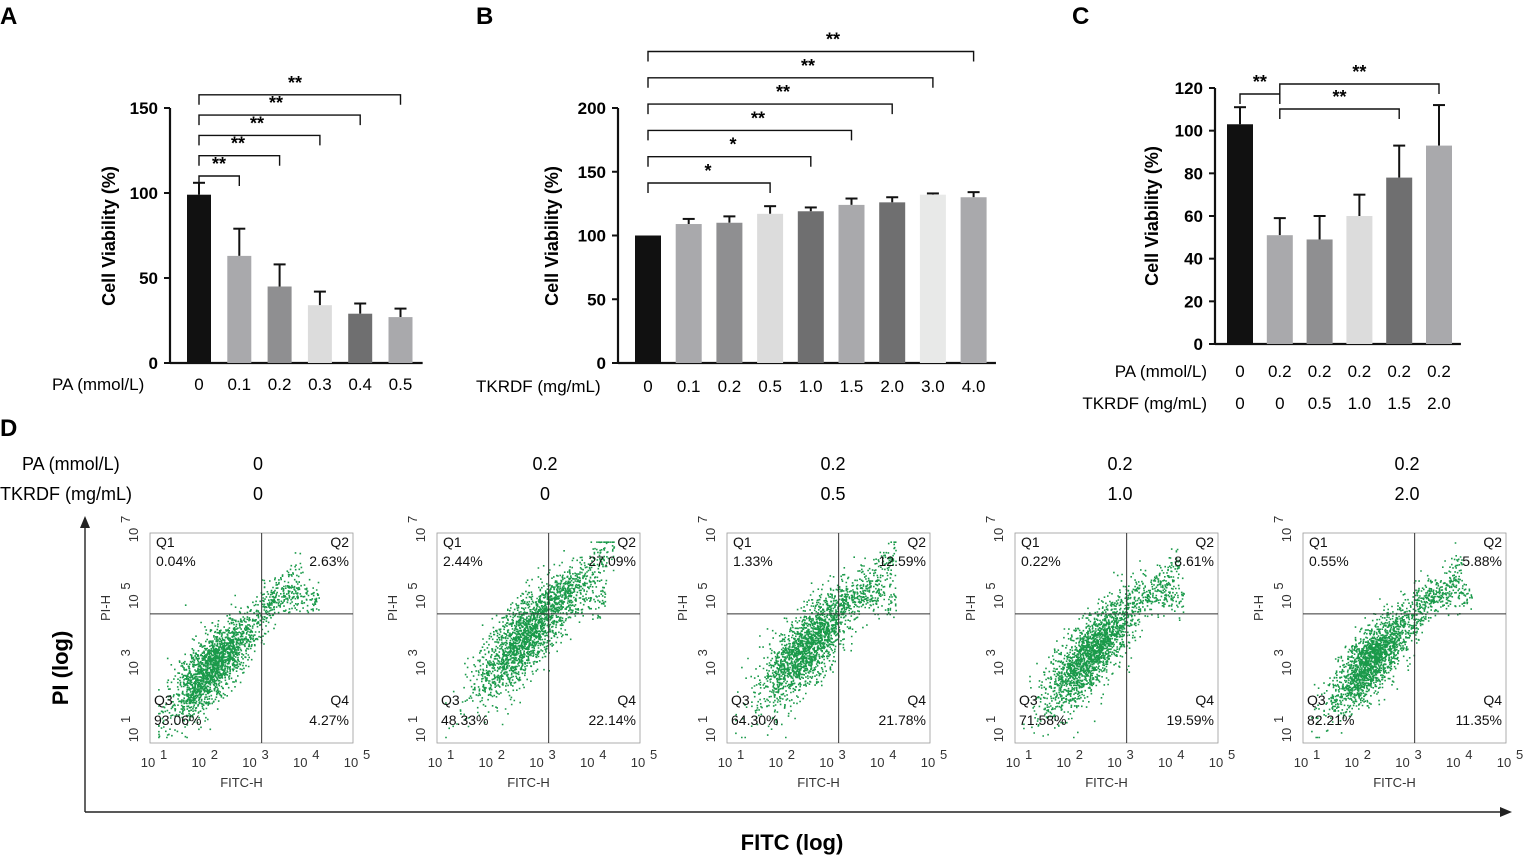  What do you see at coordinates (1439, 403) in the screenshot?
I see `x-tick-tkrdf: 2.0` at bounding box center [1439, 403].